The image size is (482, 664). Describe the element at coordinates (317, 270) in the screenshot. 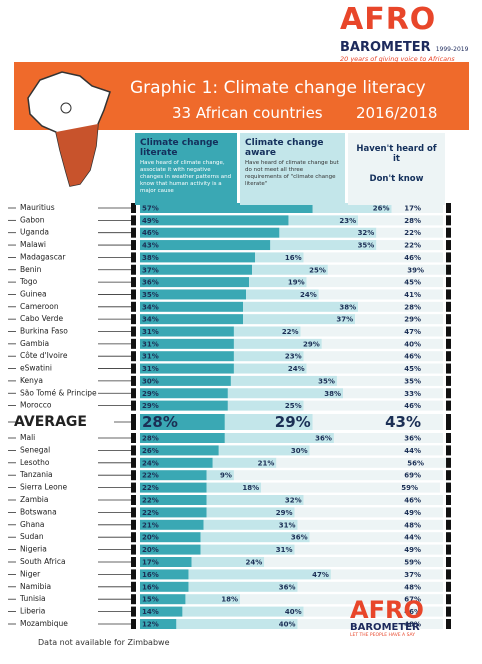

I see `value-label: 25%` at that location.